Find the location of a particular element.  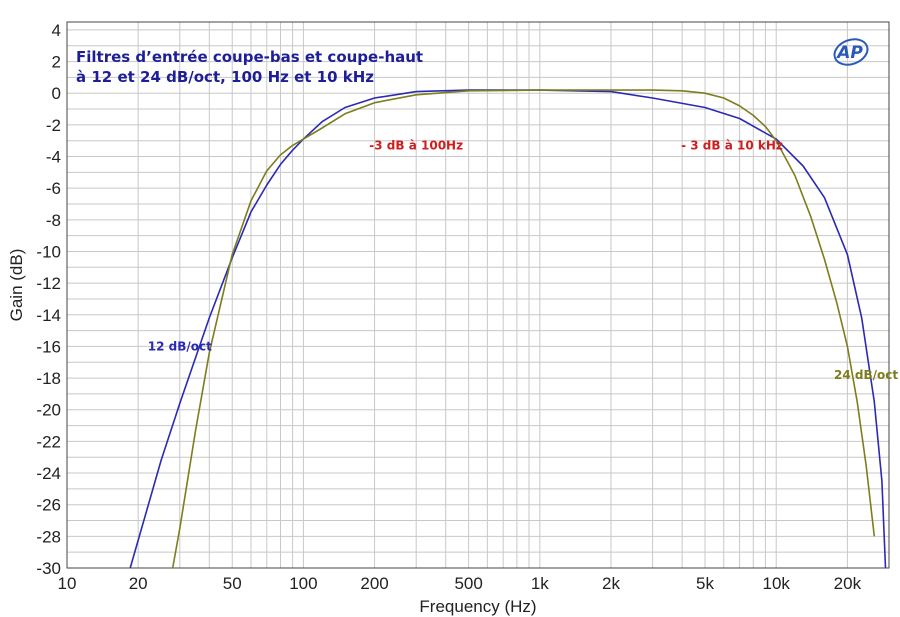

y-tick-label: -8 is located at coordinates (53, 220).